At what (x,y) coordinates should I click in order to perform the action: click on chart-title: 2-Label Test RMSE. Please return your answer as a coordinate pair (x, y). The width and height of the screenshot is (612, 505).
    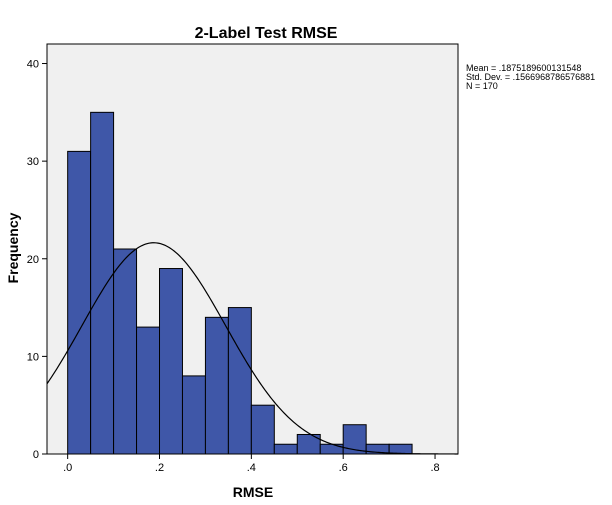
    Looking at the image, I should click on (266, 33).